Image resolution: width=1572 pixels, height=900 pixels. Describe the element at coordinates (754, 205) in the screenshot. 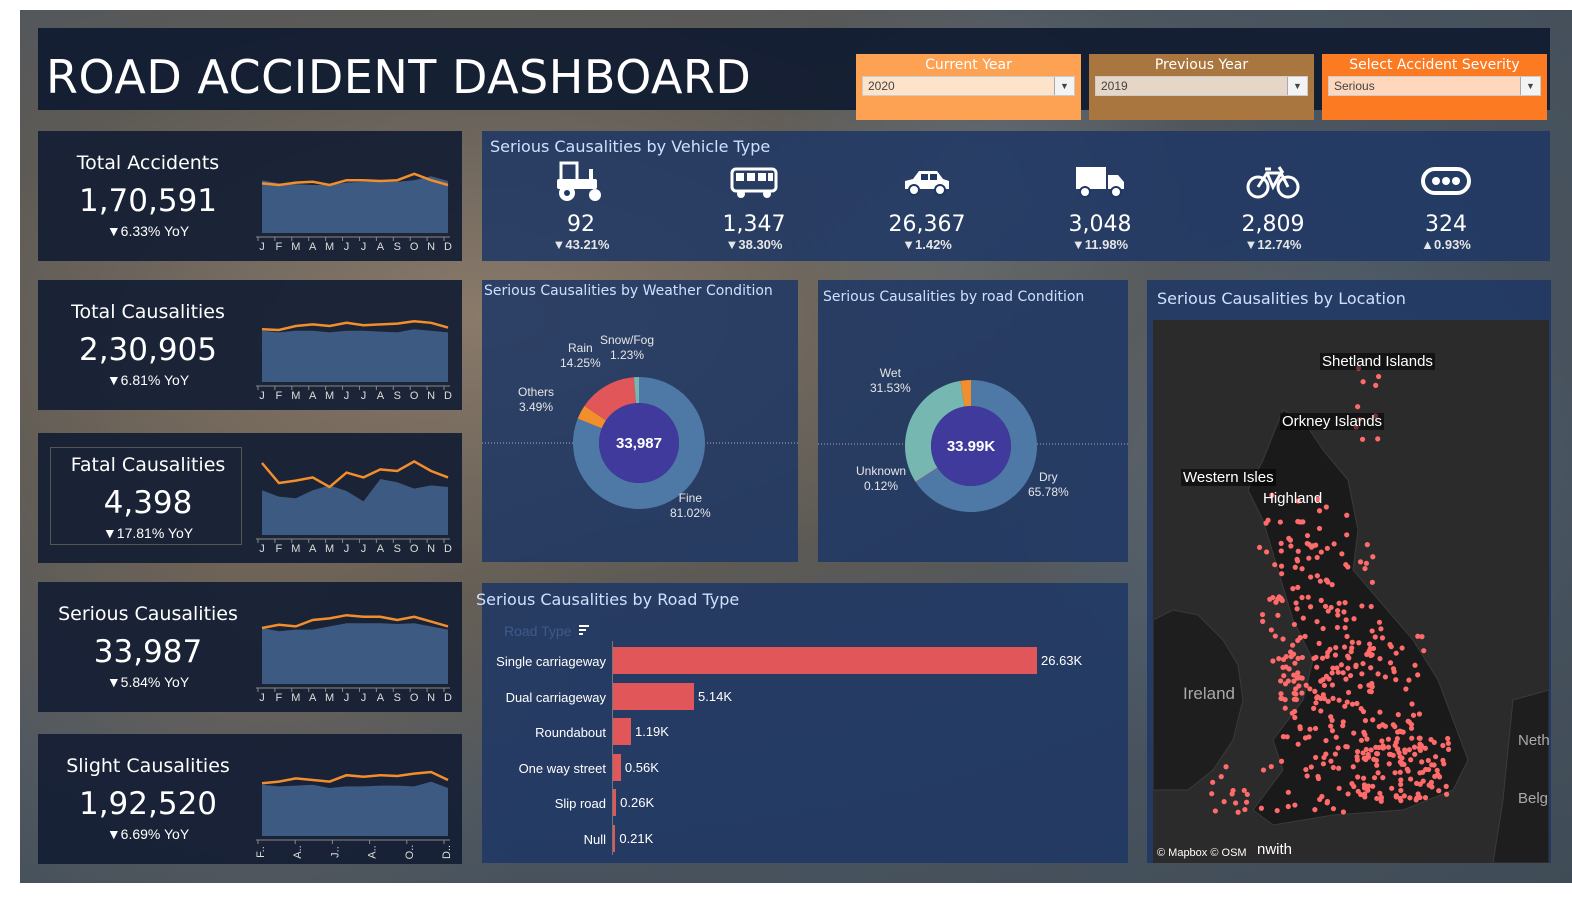

I see `vehicle-bus: 1,347 ▼38.30%` at that location.